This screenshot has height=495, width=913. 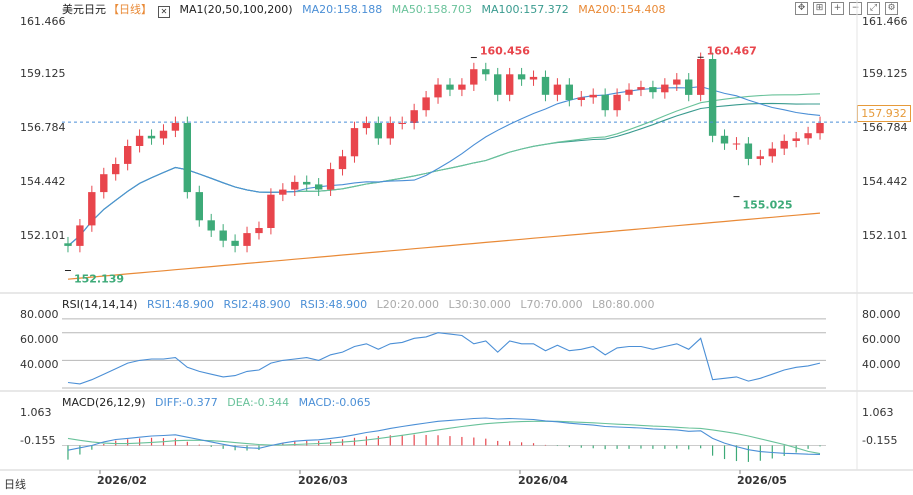 What do you see at coordinates (732, 50) in the screenshot?
I see `annotation-label-1: 160.467` at bounding box center [732, 50].